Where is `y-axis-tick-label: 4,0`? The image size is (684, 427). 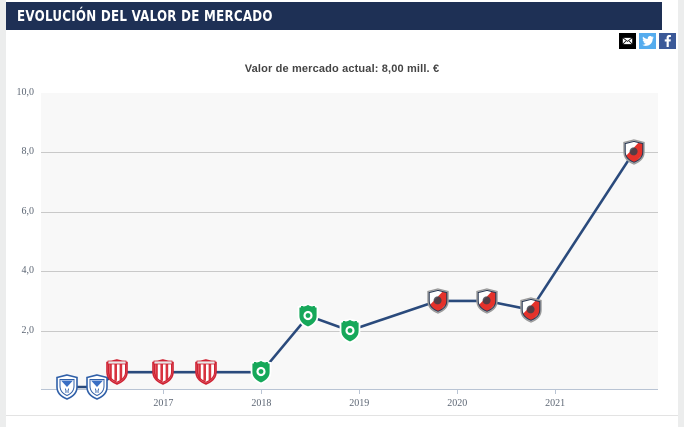 y-axis-tick-label: 4,0 is located at coordinates (28, 271).